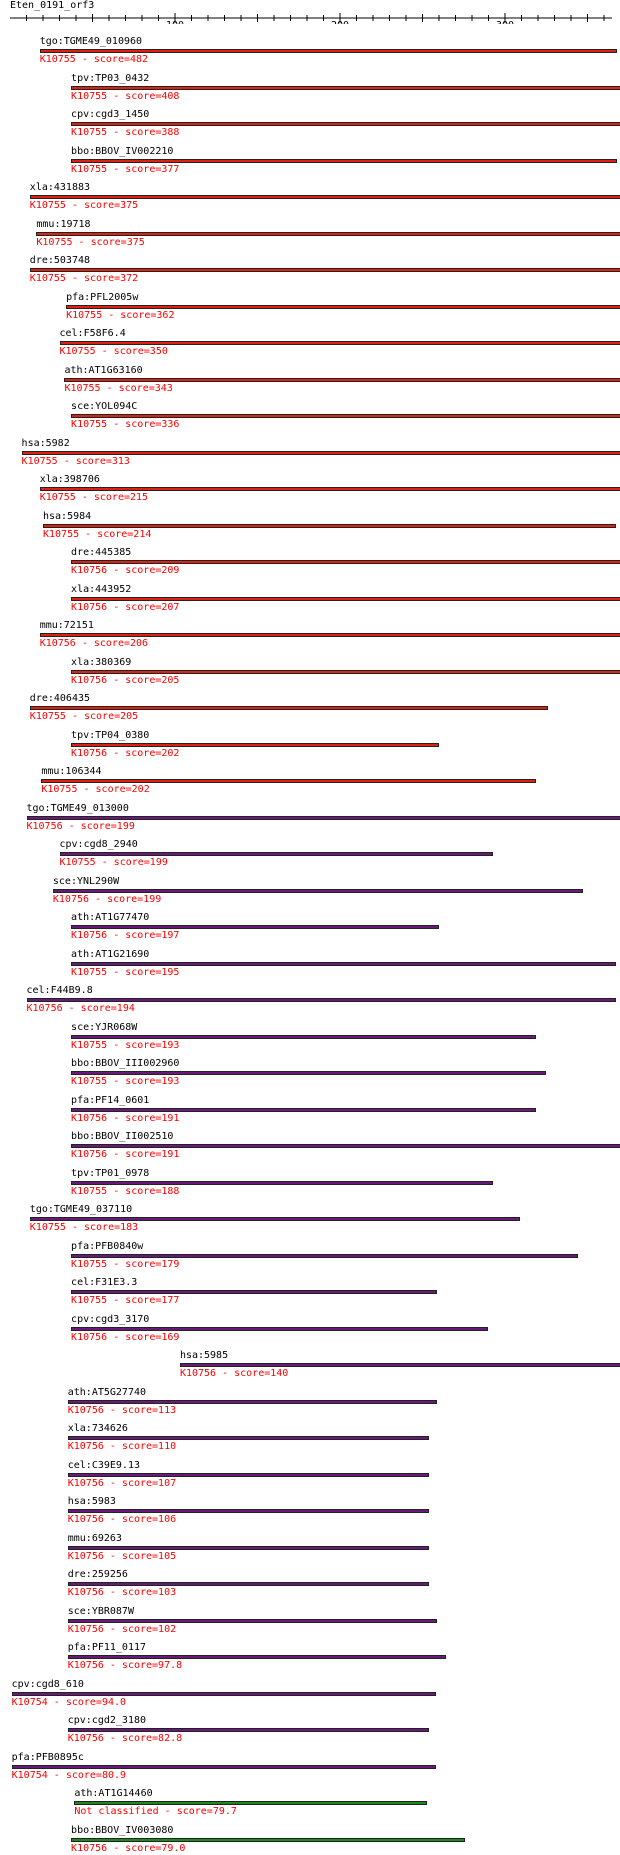 The height and width of the screenshot is (1855, 620). Describe the element at coordinates (48, 1758) in the screenshot. I see `hit-name: pfa:PFB0895c` at that location.